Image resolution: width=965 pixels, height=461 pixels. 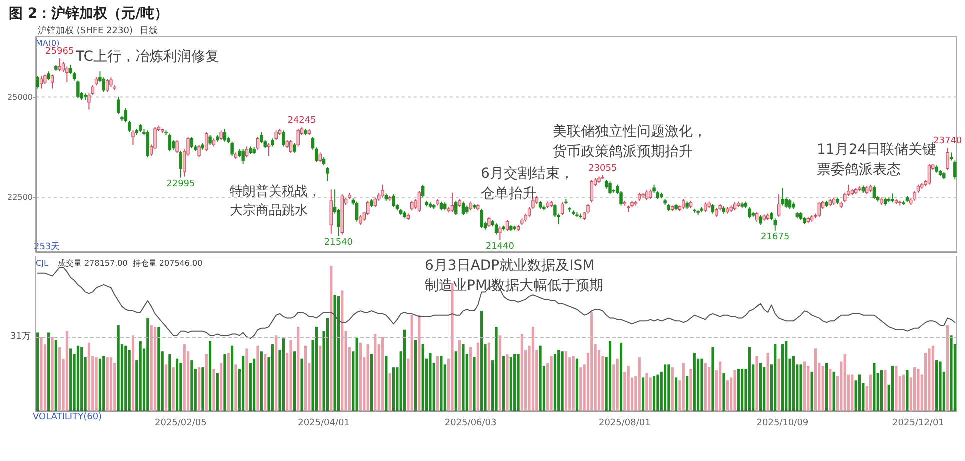 What do you see at coordinates (48, 43) in the screenshot?
I see `annotation: MA(0)` at bounding box center [48, 43].